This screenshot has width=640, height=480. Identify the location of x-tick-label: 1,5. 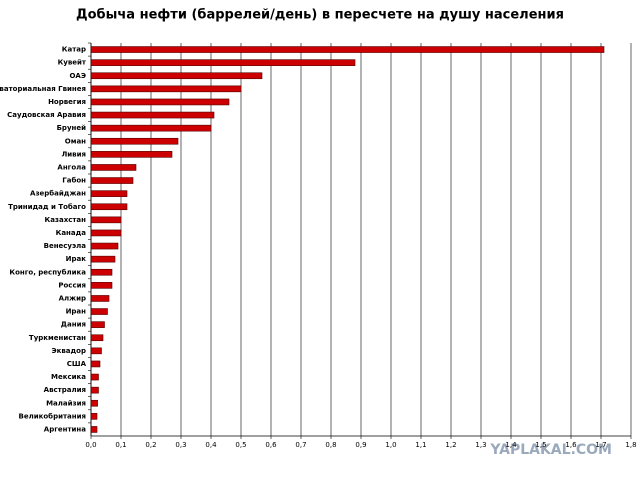
(540, 445).